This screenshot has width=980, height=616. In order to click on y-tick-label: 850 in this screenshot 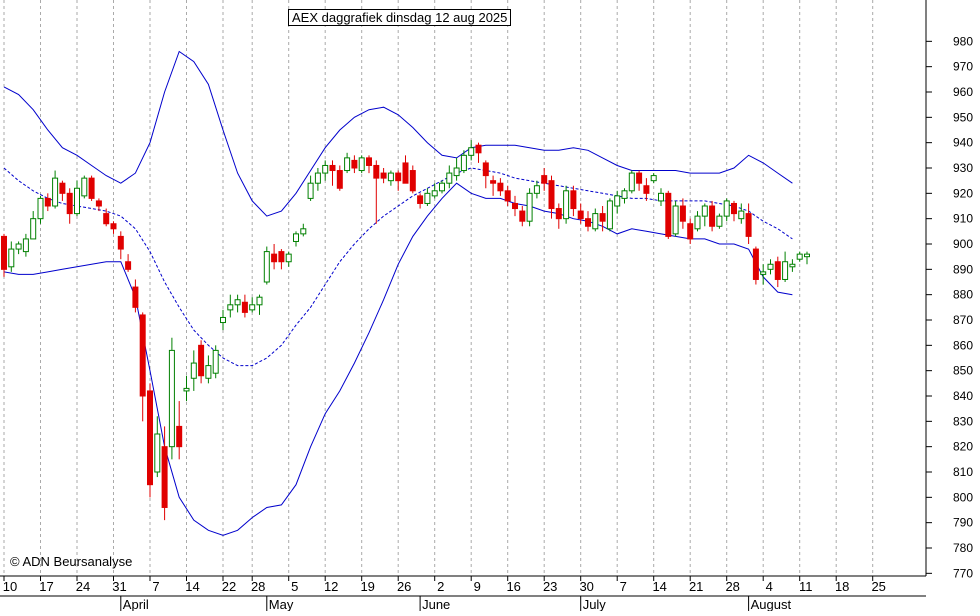, I will do `click(963, 371)`.